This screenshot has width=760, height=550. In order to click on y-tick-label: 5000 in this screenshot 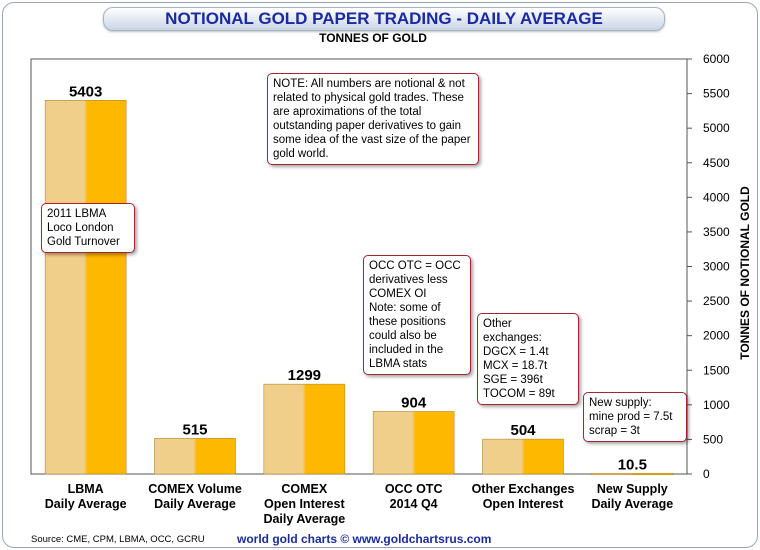, I will do `click(716, 128)`.